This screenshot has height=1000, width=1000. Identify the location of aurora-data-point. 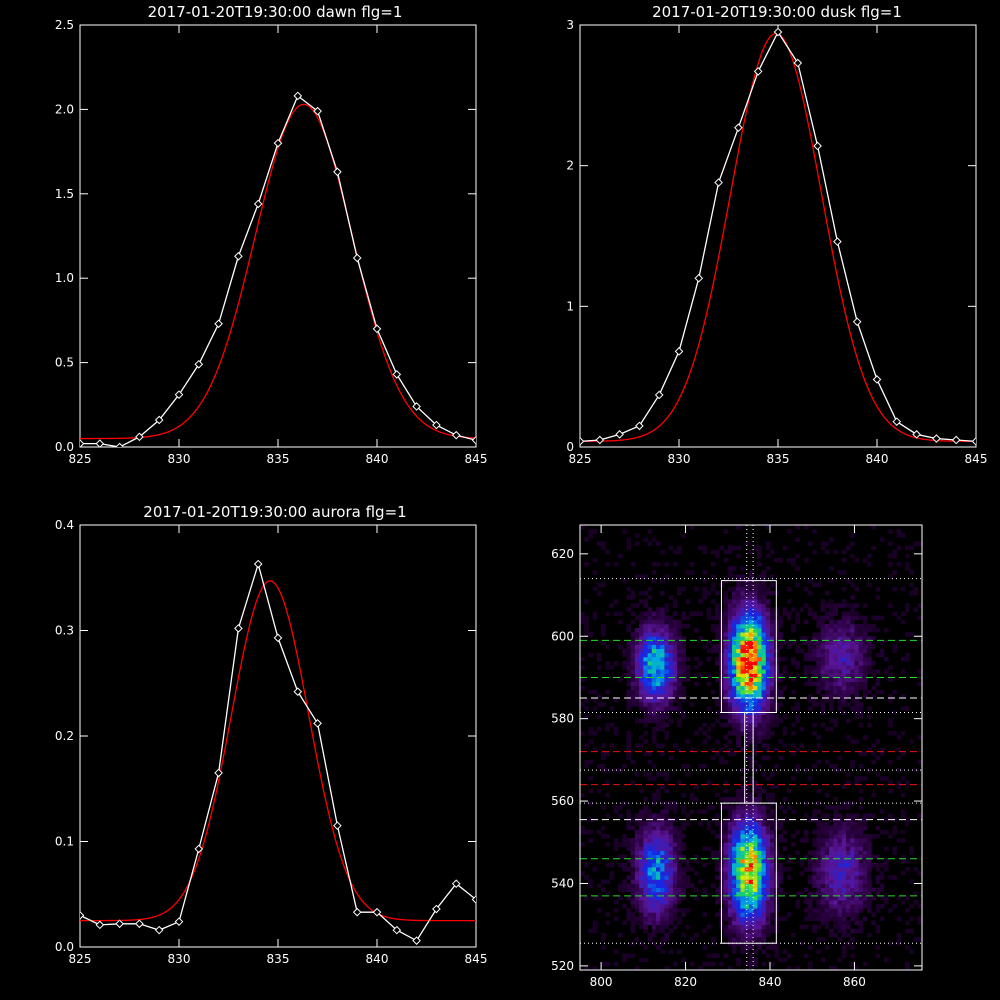
(317, 723).